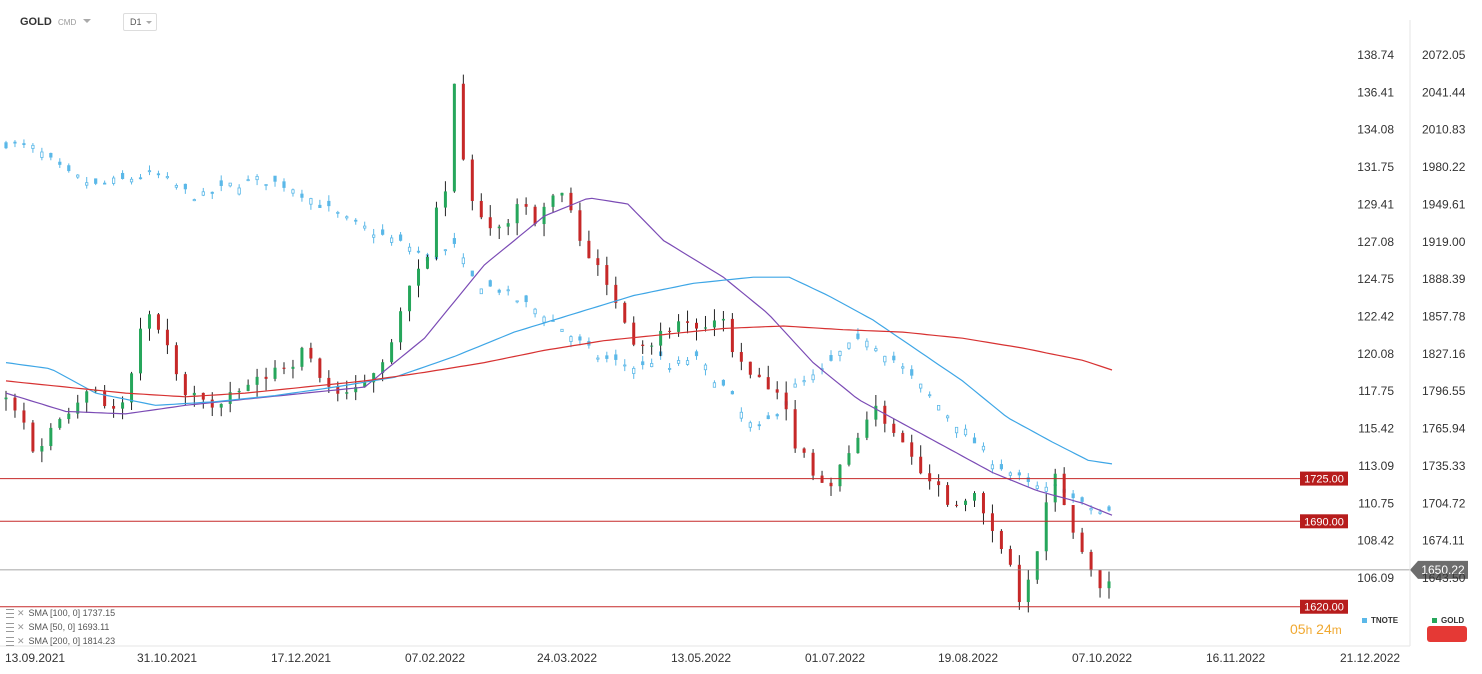 Image resolution: width=1482 pixels, height=674 pixels. What do you see at coordinates (1448, 620) in the screenshot?
I see `series-tag-gold: GOLD` at bounding box center [1448, 620].